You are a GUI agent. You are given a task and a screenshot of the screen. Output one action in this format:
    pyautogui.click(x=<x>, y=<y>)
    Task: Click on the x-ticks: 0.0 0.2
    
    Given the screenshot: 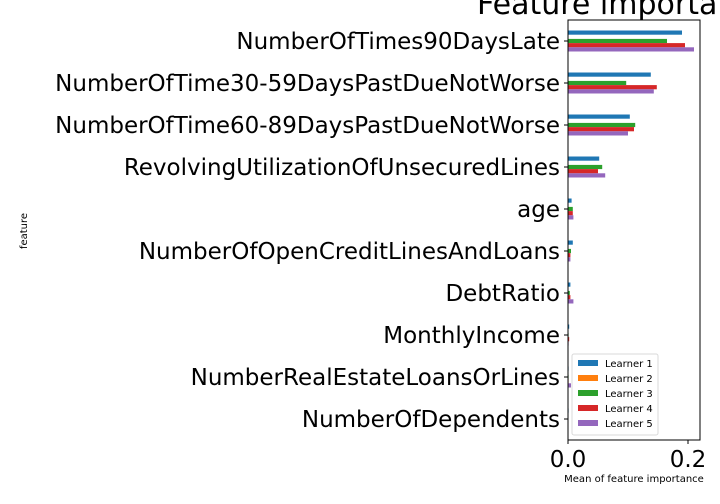 What is the action you would take?
    pyautogui.click(x=628, y=456)
    